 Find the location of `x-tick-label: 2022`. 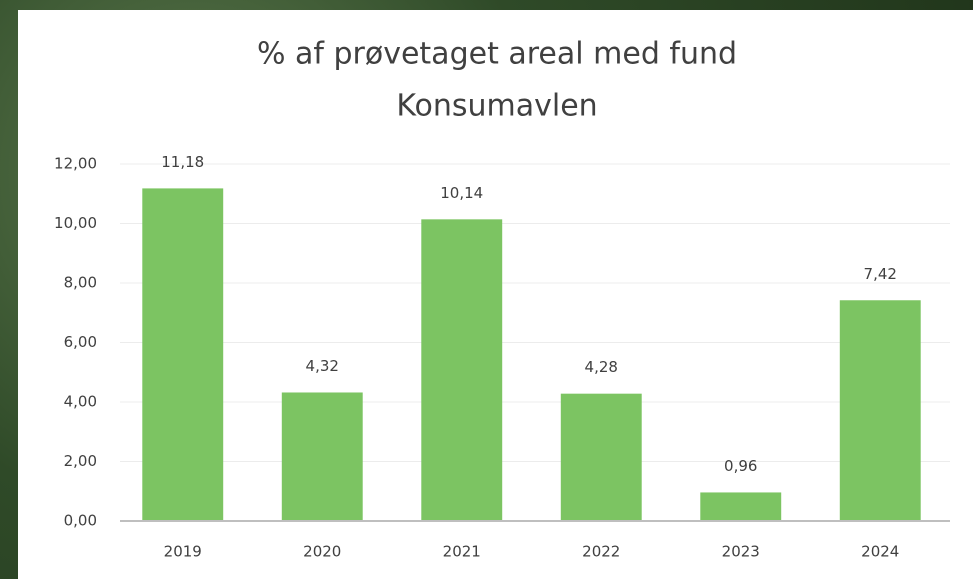

x-tick-label: 2022 is located at coordinates (601, 552).